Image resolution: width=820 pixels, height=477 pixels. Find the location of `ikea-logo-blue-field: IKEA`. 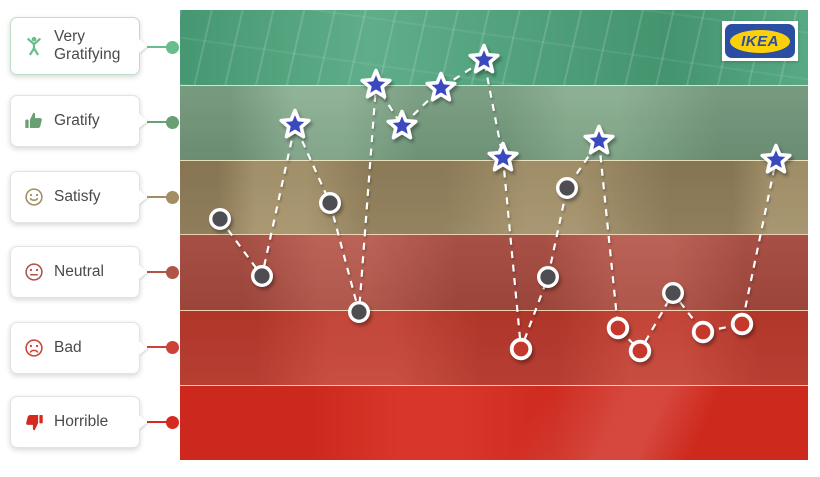

ikea-logo-blue-field: IKEA is located at coordinates (760, 41).